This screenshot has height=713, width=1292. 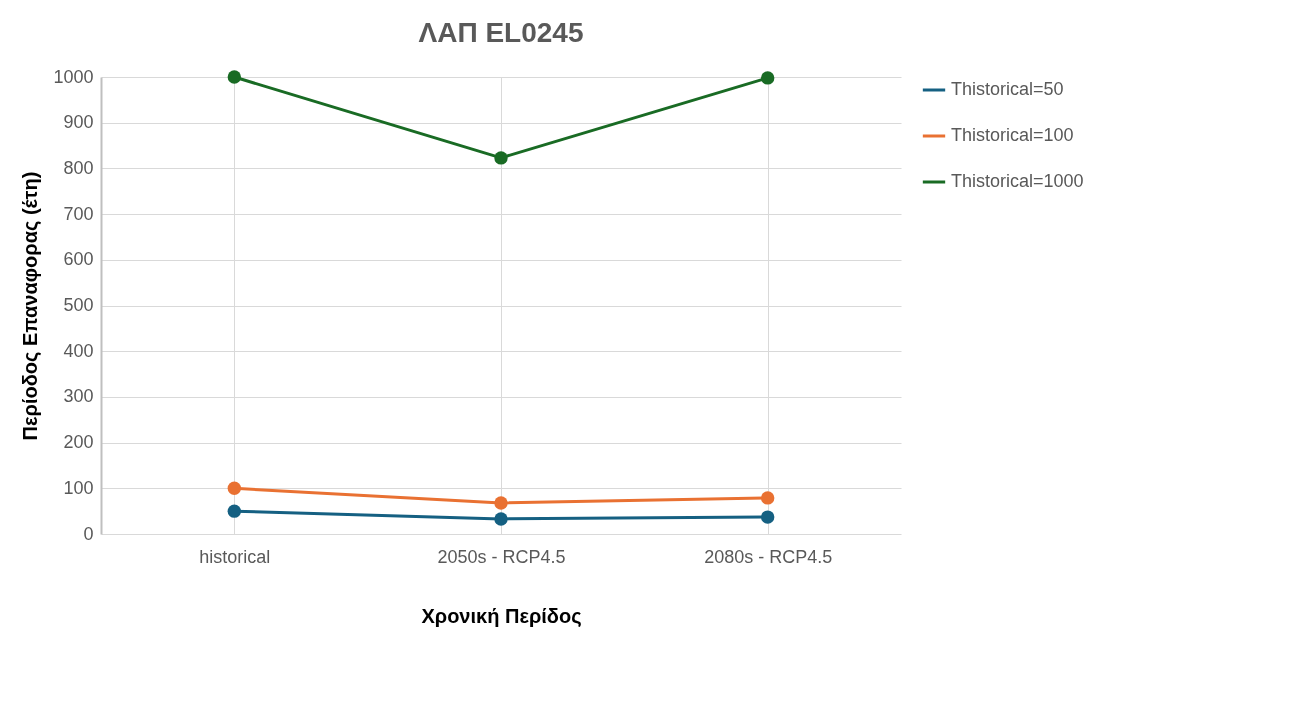 What do you see at coordinates (768, 556) in the screenshot?
I see `x-tick-label: 2080s - RCP4.5` at bounding box center [768, 556].